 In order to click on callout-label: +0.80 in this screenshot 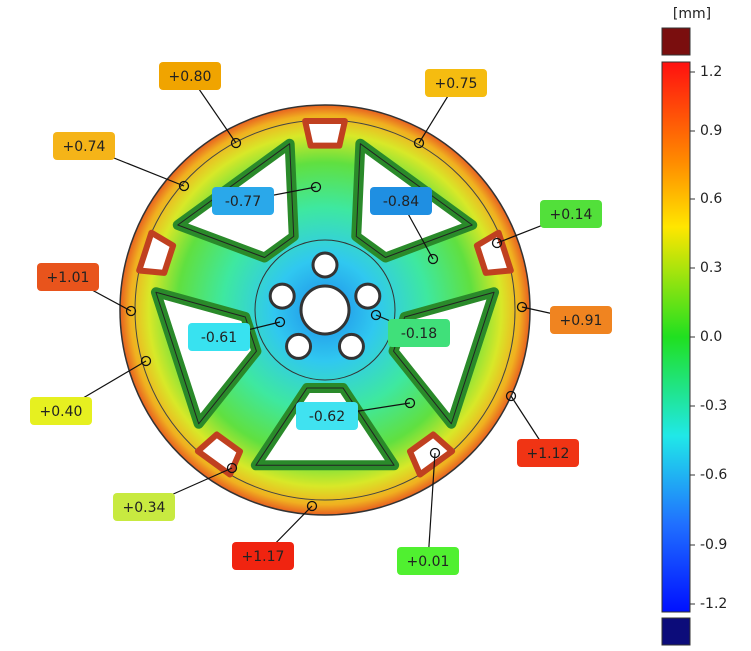, I will do `click(190, 77)`.